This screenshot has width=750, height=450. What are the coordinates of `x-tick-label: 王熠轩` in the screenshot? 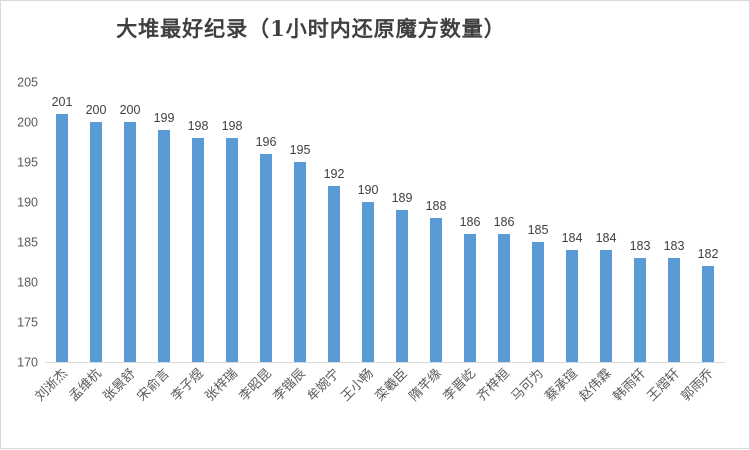 It's located at (664, 385).